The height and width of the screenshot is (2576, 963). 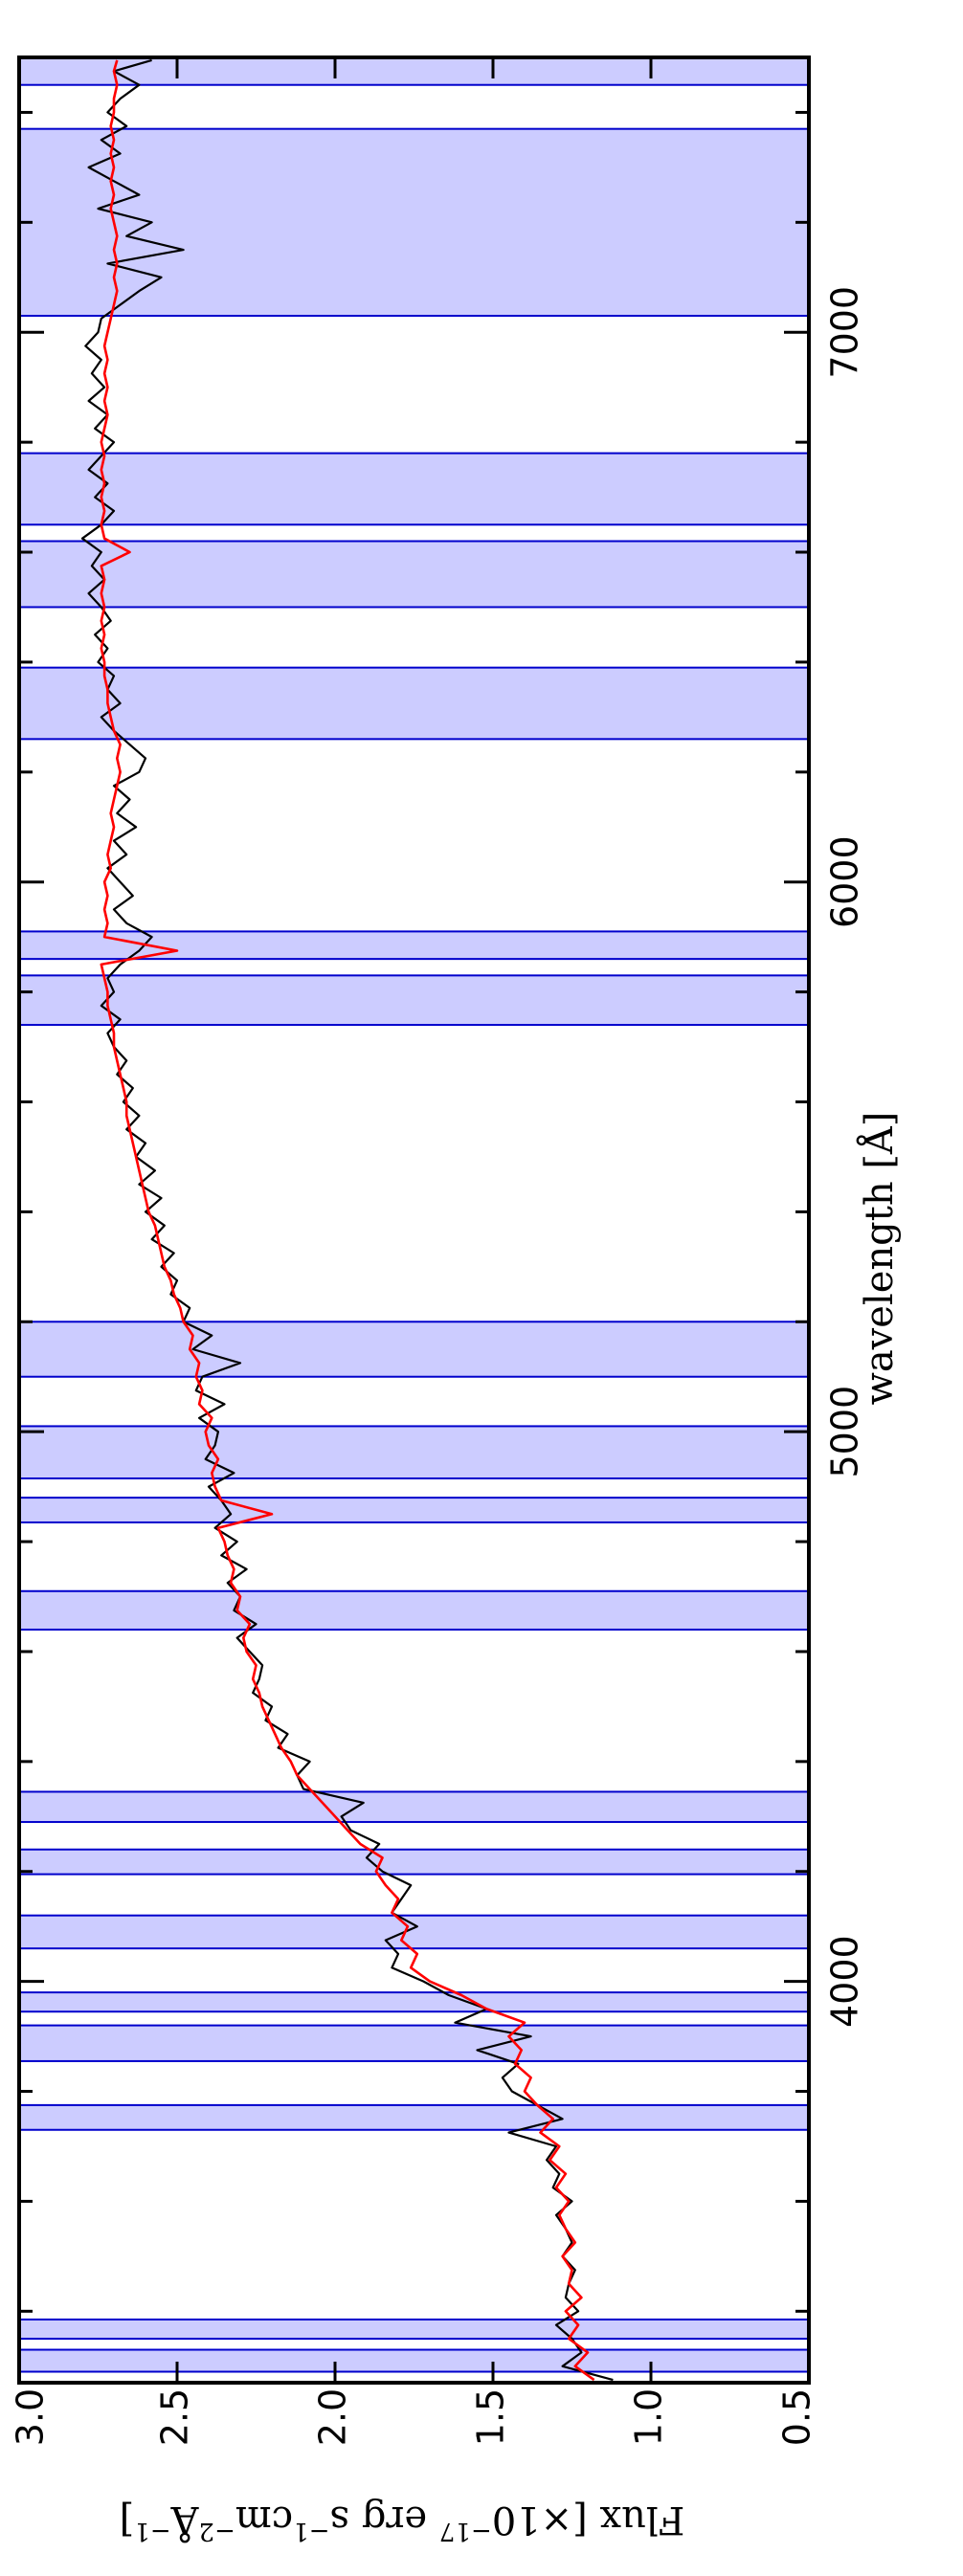 I want to click on y-axis-label-exp1: −17, so click(x=465, y=2531).